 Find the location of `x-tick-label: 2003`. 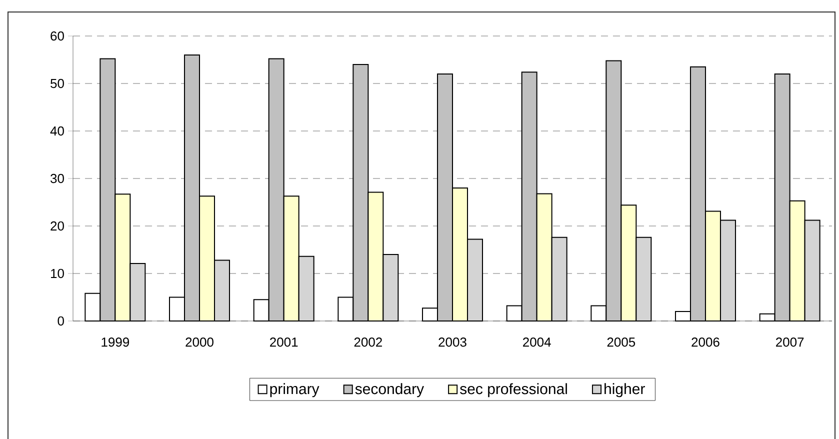

x-tick-label: 2003 is located at coordinates (452, 342).